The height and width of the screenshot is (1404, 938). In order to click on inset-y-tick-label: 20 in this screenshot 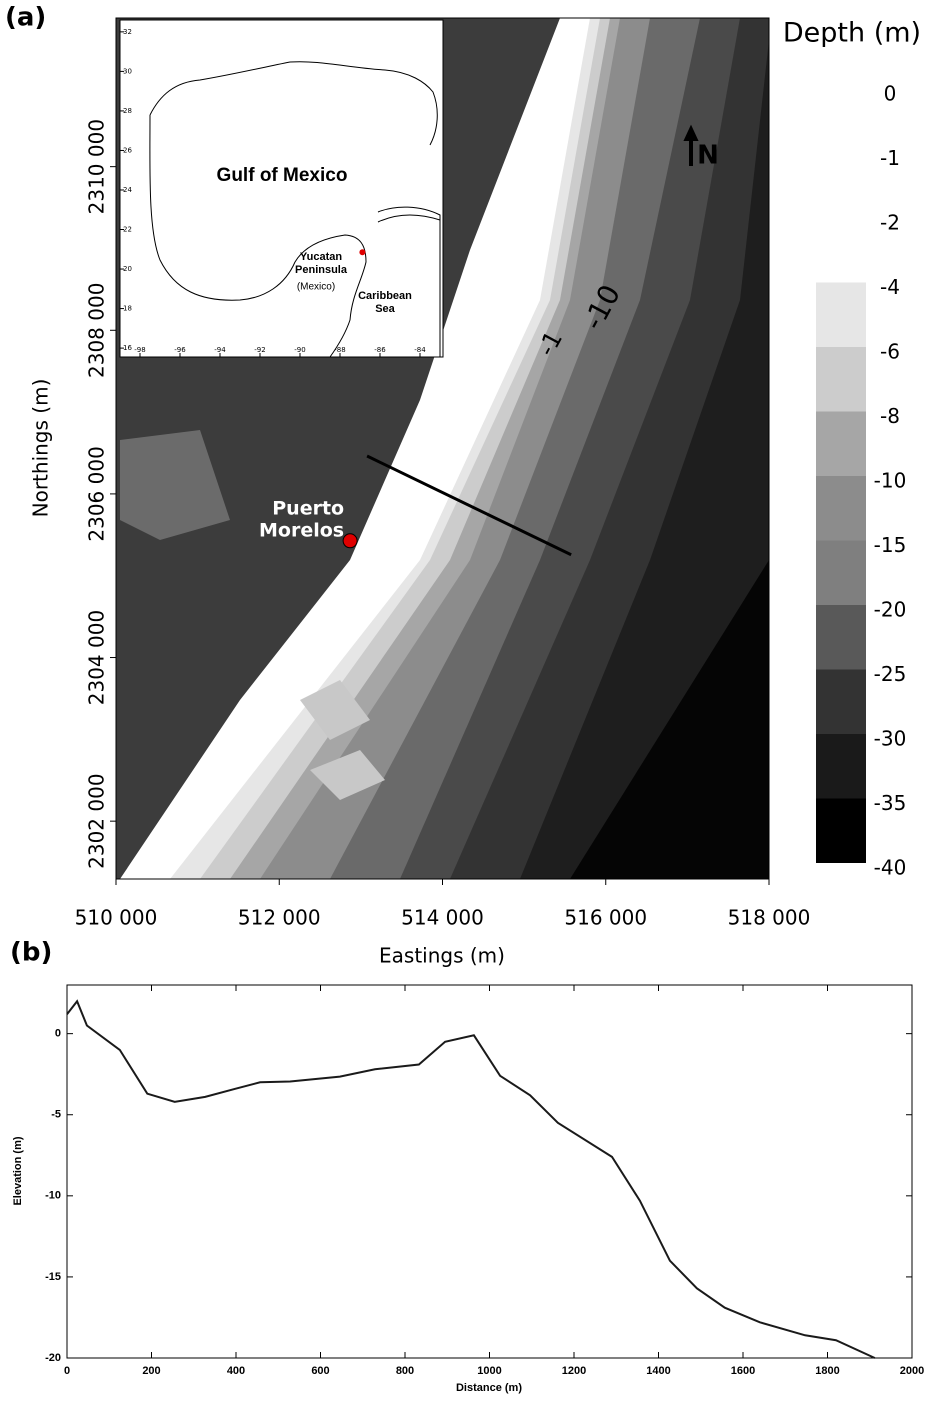, I will do `click(127, 269)`.